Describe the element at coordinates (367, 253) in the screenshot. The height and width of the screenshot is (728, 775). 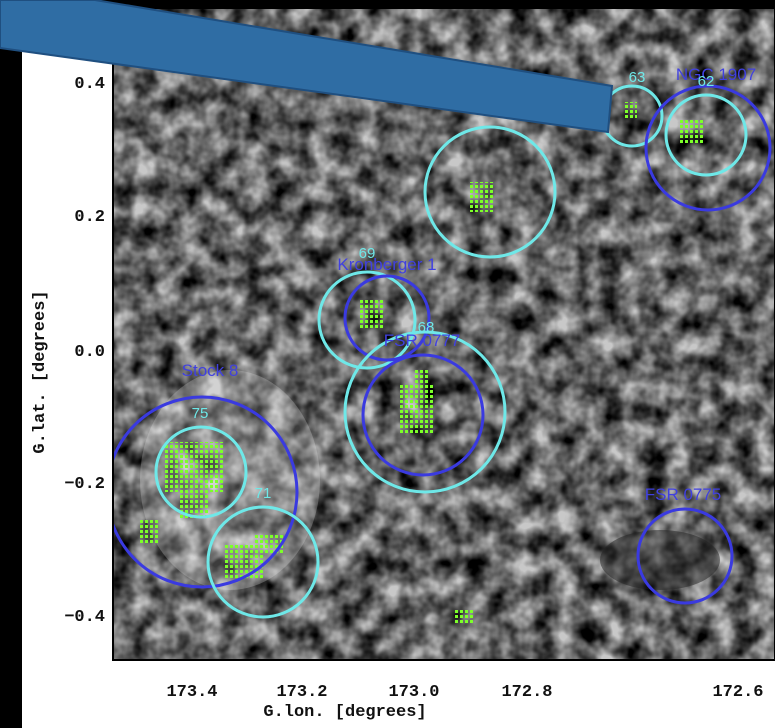
I see `source-label: 69` at that location.